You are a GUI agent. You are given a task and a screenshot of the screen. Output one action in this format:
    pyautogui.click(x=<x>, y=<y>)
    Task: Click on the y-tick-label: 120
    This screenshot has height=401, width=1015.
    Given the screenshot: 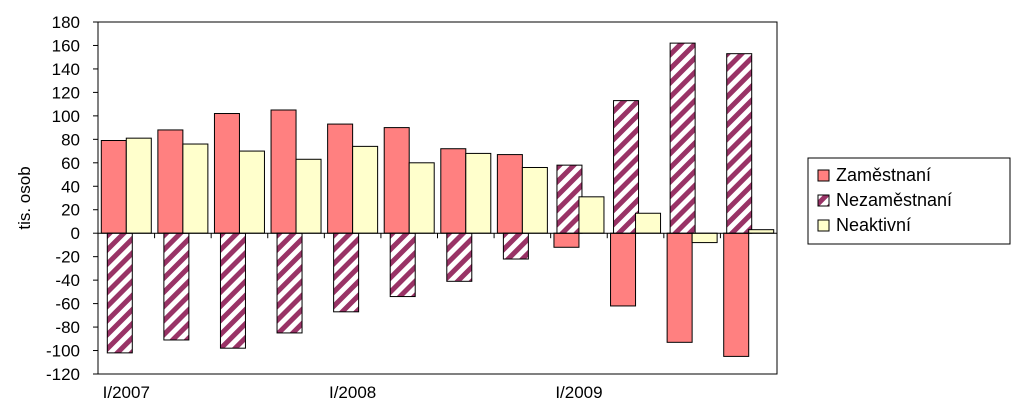 What is the action you would take?
    pyautogui.click(x=66, y=92)
    